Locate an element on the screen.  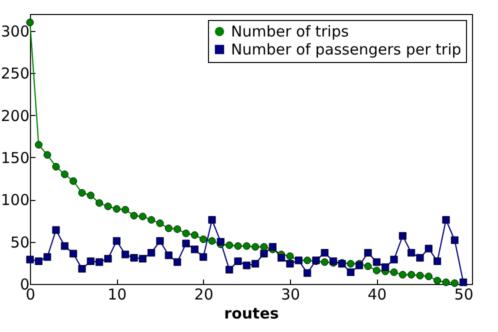
y-tick-label: 300 is located at coordinates (15, 31).